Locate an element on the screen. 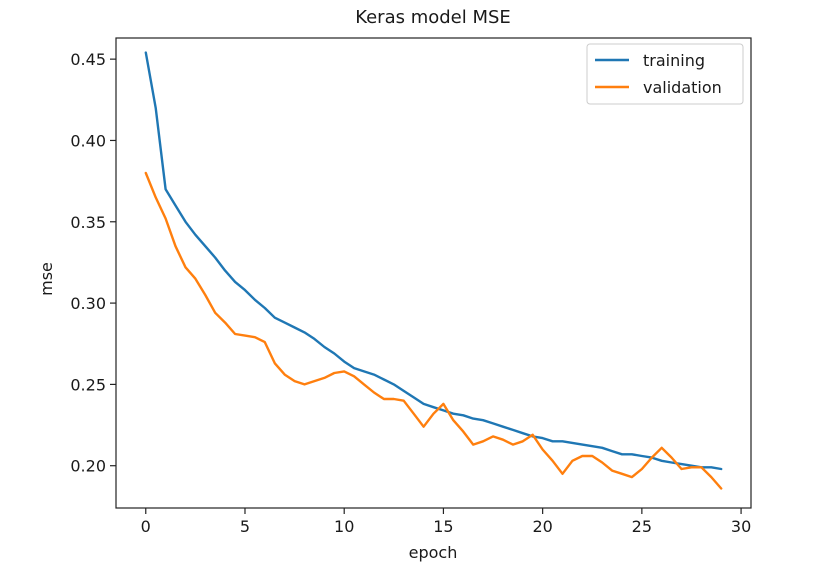 Image resolution: width=816 pixels, height=572 pixels. x-tick-label: 20 is located at coordinates (542, 526).